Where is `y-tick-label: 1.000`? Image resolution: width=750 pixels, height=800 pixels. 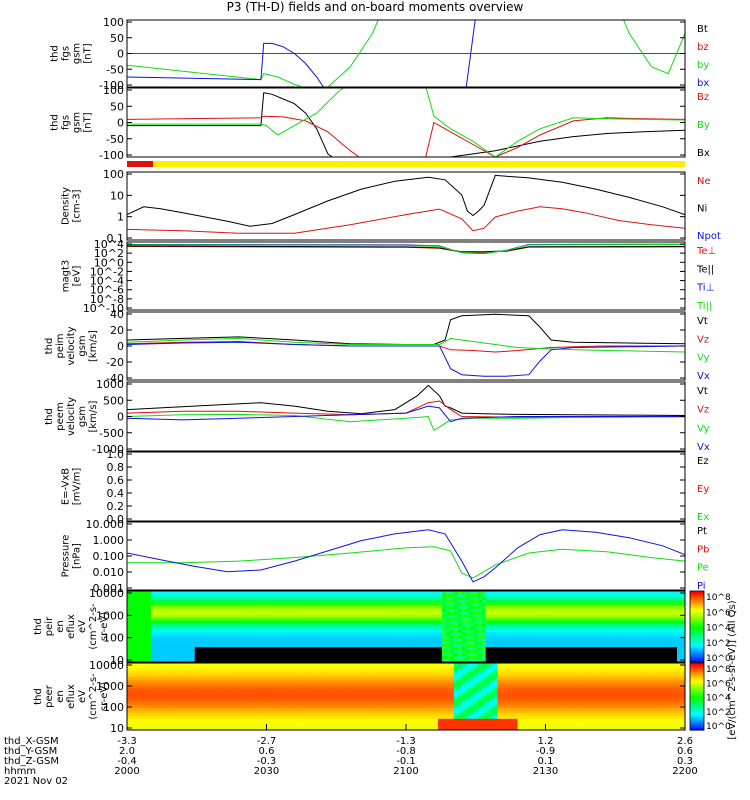 y-tick-label: 1.000 is located at coordinates (109, 540).